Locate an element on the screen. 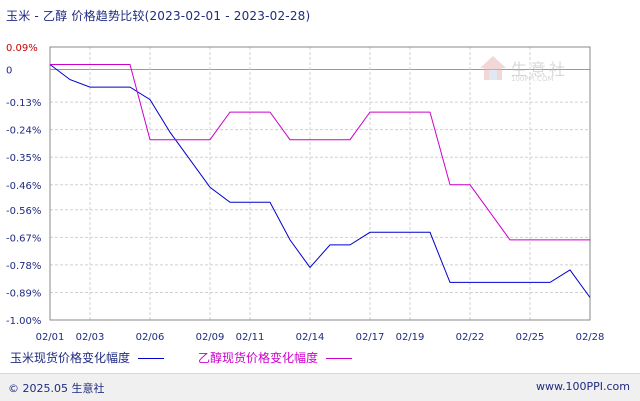 The height and width of the screenshot is (401, 640). y-tick-label: -0.56% is located at coordinates (23, 211).